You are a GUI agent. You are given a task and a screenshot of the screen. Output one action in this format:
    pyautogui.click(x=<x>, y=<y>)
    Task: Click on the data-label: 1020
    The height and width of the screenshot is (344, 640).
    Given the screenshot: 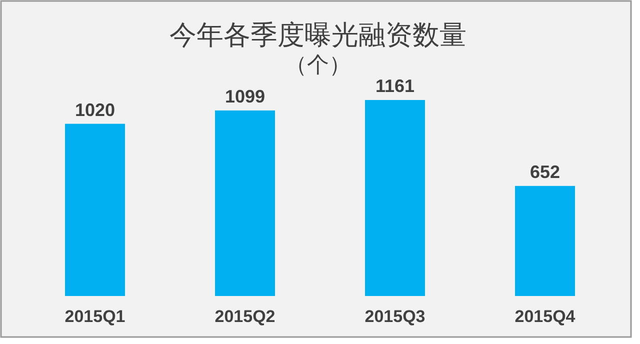 What is the action you would take?
    pyautogui.click(x=95, y=110)
    